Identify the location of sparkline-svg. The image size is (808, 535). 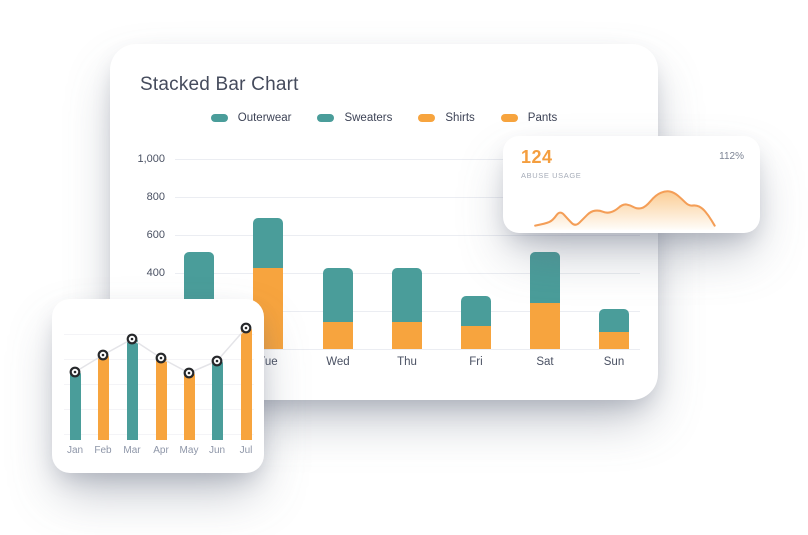
(625, 210).